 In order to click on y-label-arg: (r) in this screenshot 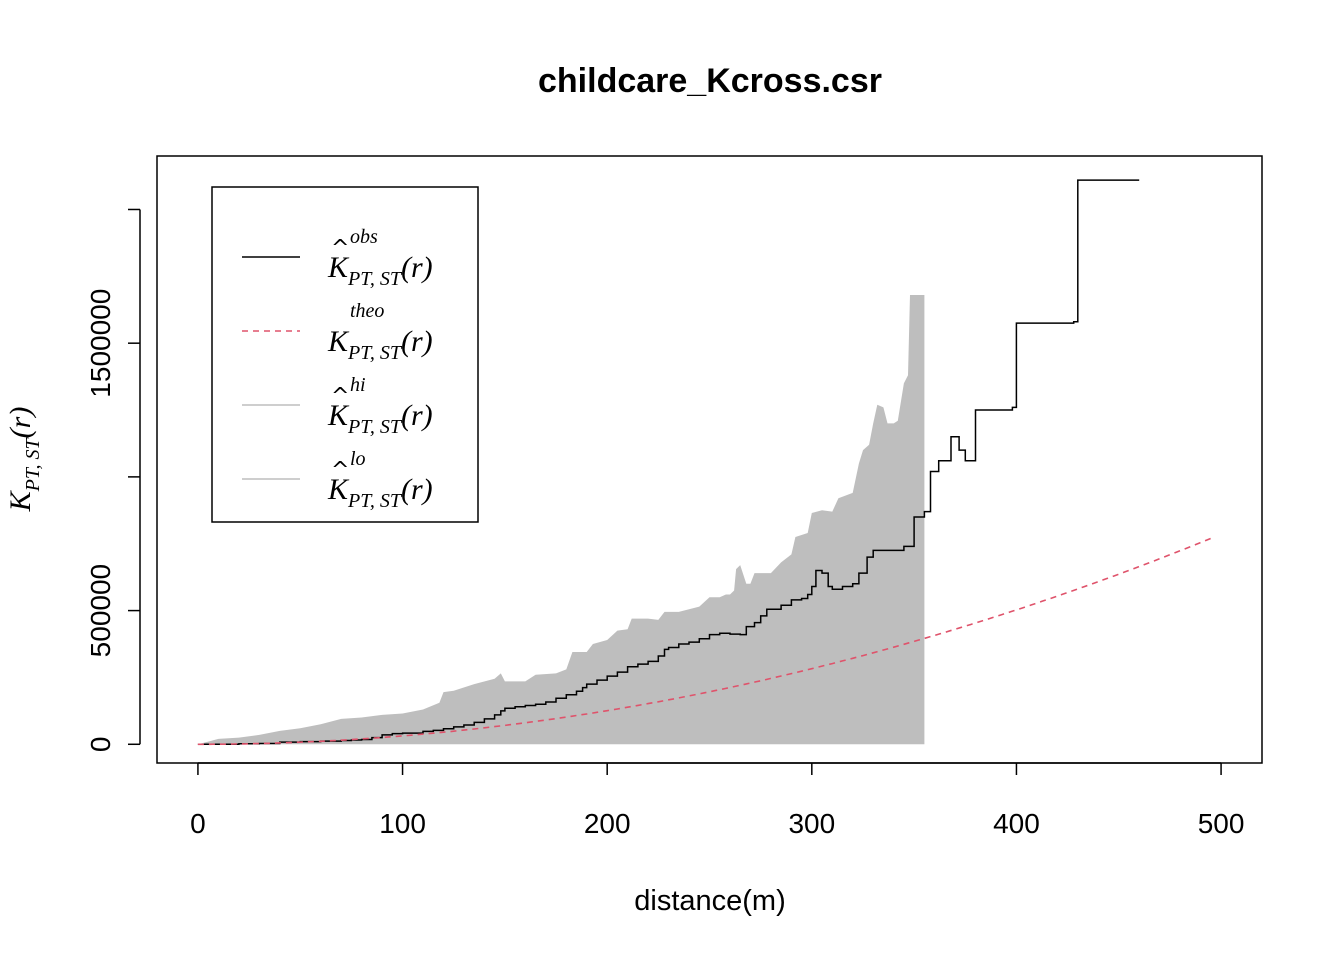, I will do `click(20, 423)`.